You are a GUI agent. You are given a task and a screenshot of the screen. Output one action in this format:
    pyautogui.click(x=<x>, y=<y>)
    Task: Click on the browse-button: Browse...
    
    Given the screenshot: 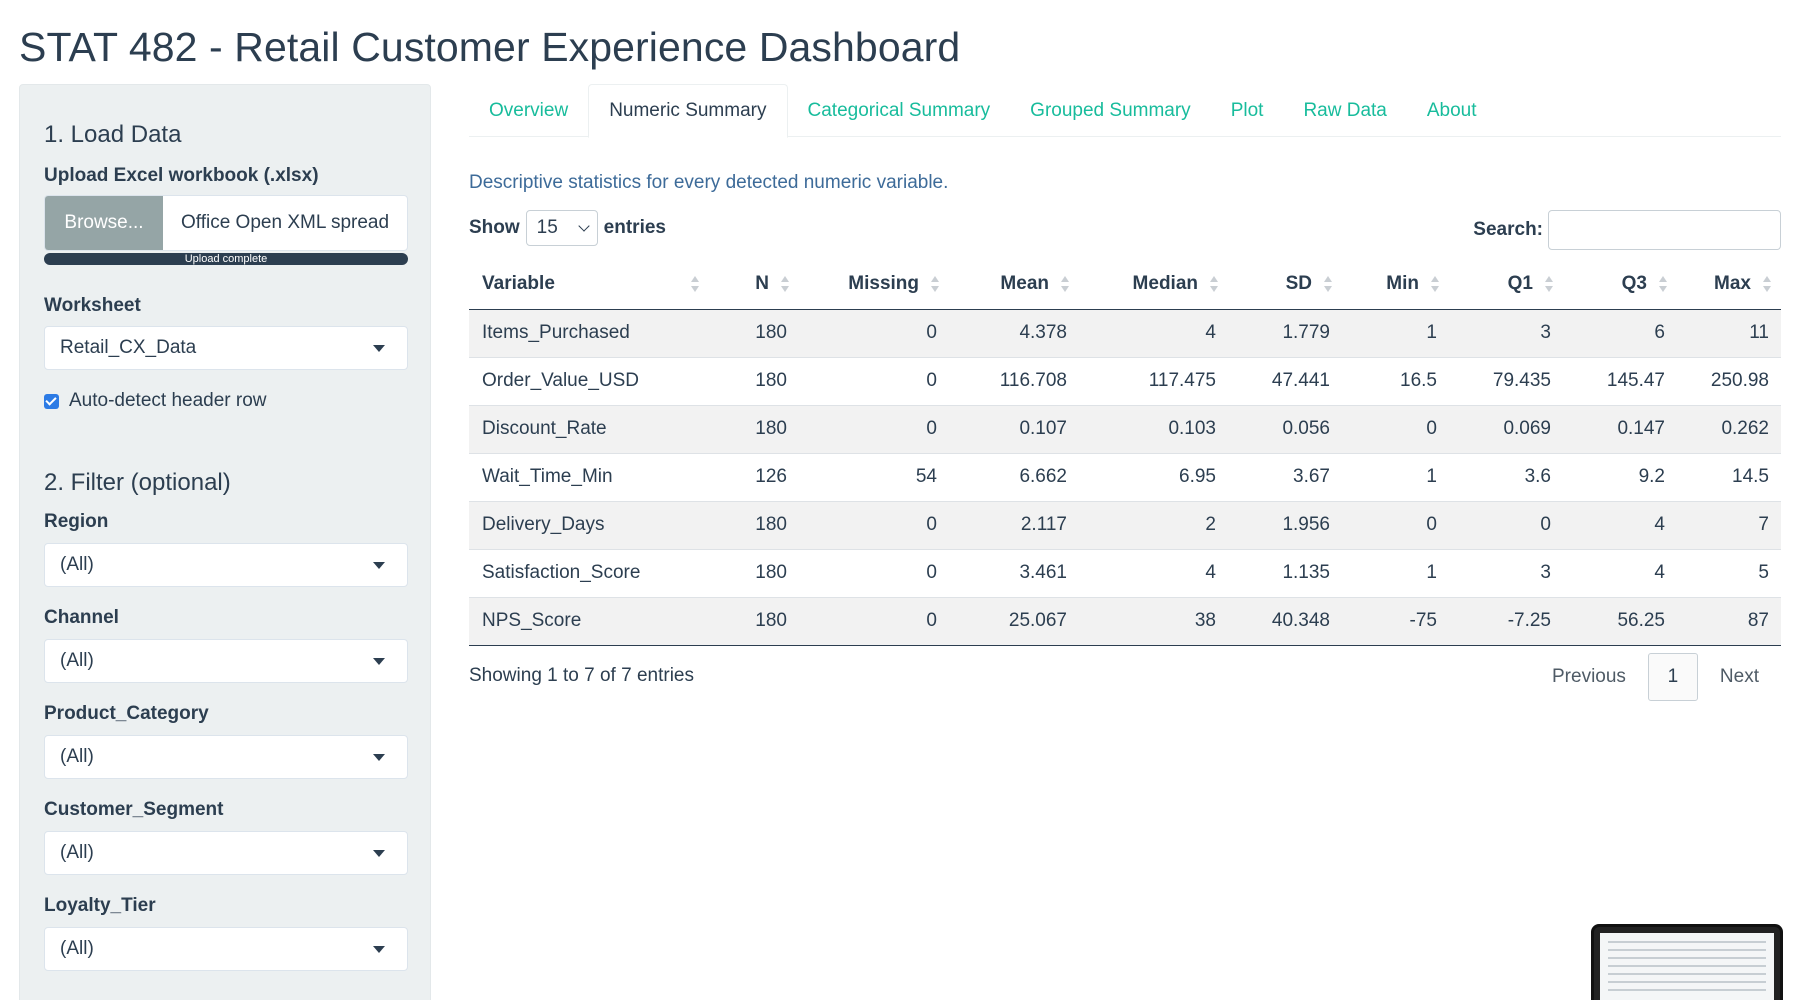 What is the action you would take?
    pyautogui.click(x=104, y=223)
    